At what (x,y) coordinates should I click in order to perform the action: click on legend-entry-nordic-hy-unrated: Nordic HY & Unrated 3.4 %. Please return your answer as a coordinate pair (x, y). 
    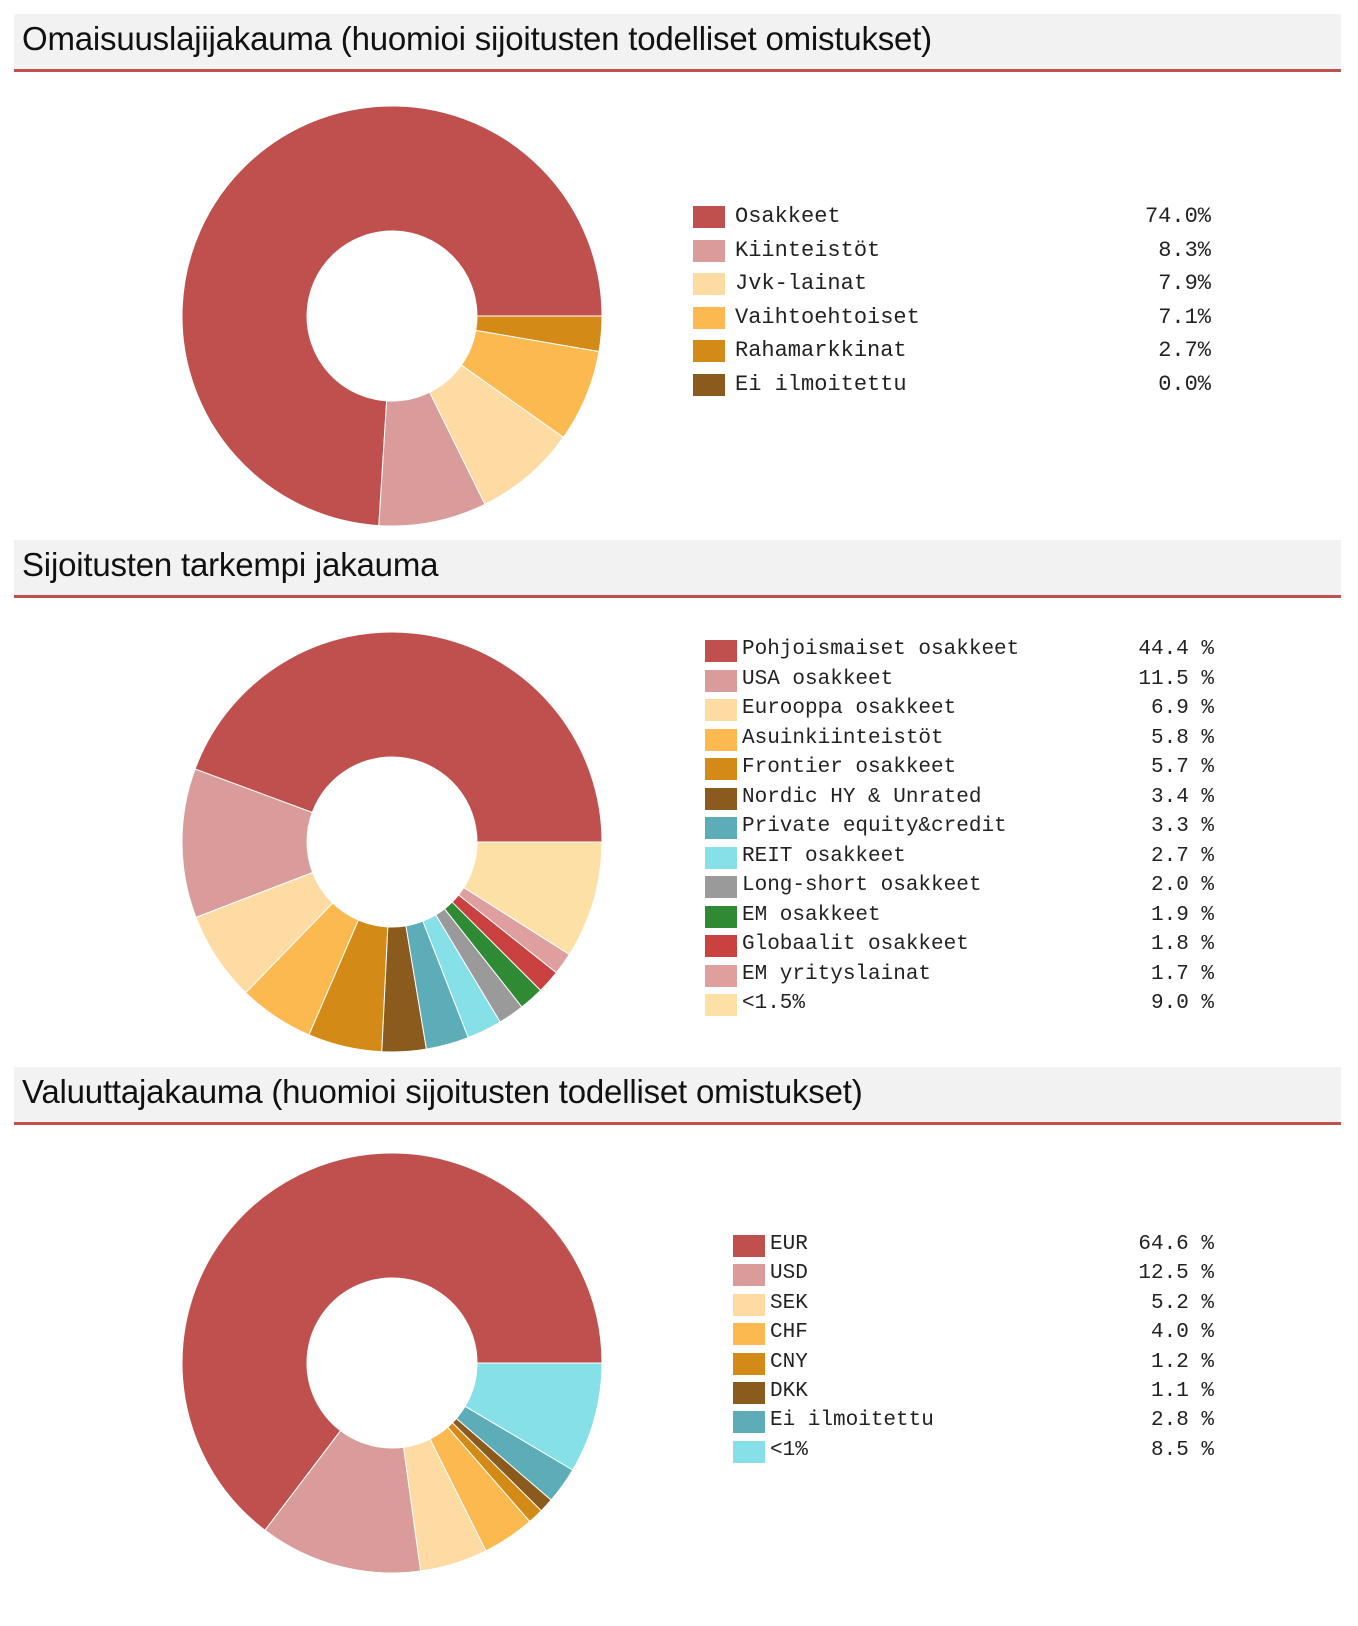
    Looking at the image, I should click on (959, 800).